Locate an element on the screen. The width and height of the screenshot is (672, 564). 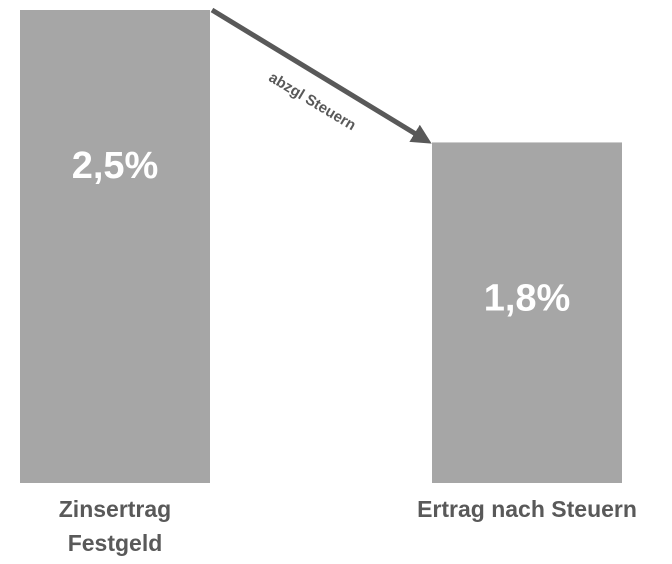
category-label: Ertrag nach Steuern is located at coordinates (527, 509).